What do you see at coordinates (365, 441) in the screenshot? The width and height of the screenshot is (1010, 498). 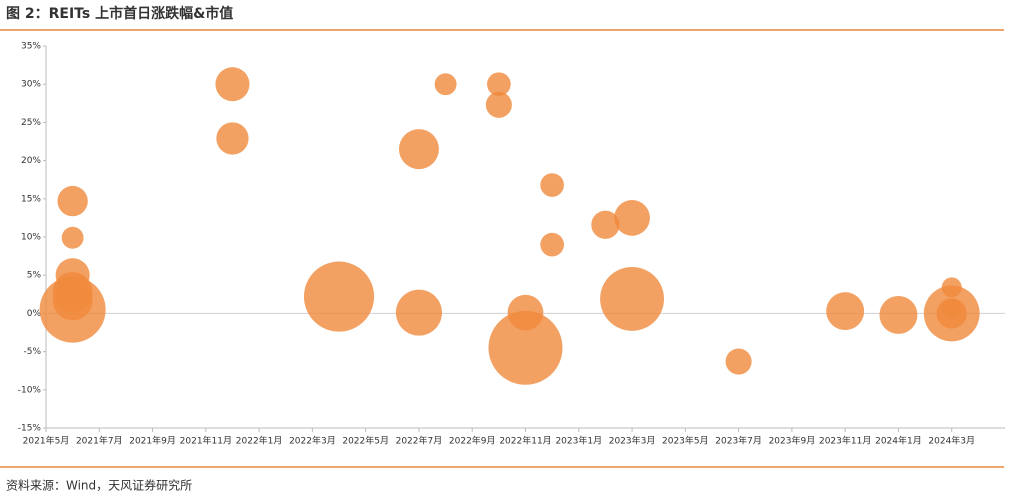 I see `x-tick-label: 2022年5月` at bounding box center [365, 441].